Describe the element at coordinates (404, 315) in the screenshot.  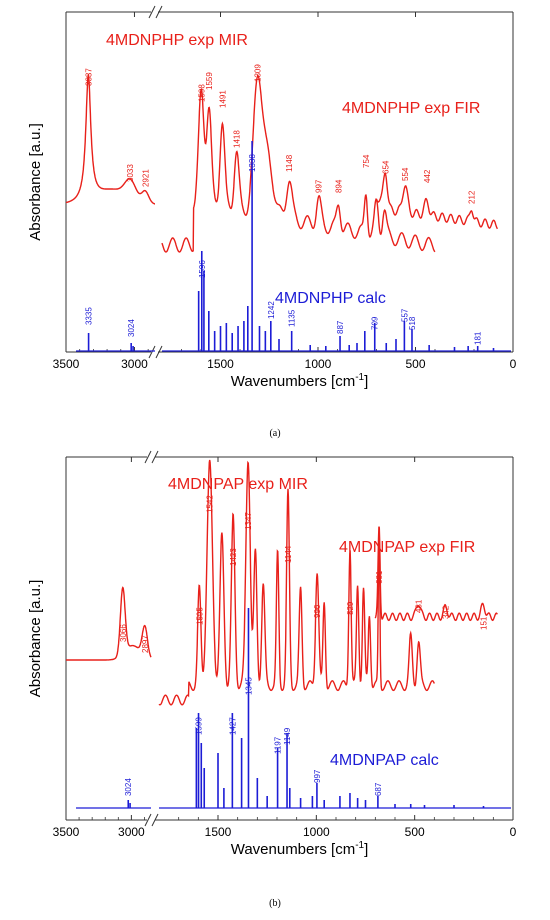
I see `series-calc-peak-label: 557` at that location.